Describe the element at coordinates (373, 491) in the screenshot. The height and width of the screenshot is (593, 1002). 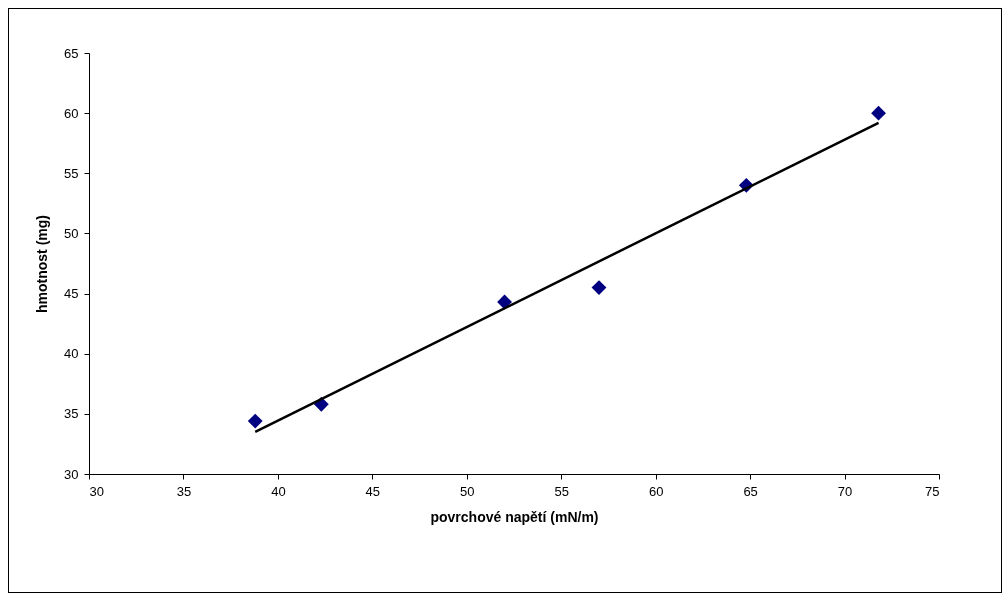
I see `x-tick-label: 45` at that location.